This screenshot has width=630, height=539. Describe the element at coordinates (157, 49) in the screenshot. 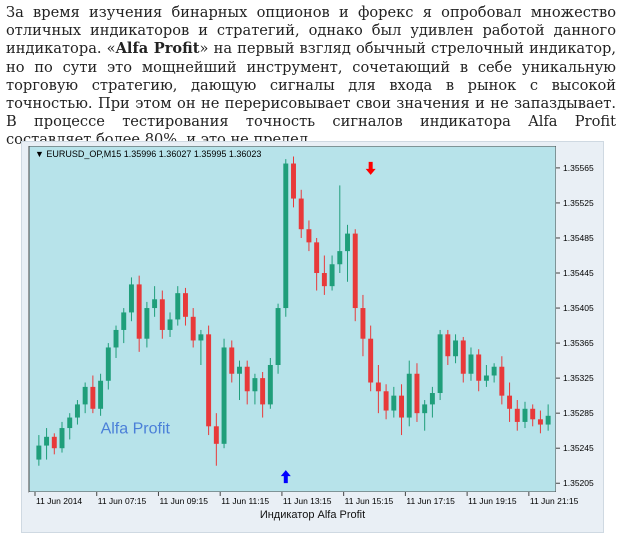

I see `article-bold-name: Alfa Profit` at that location.